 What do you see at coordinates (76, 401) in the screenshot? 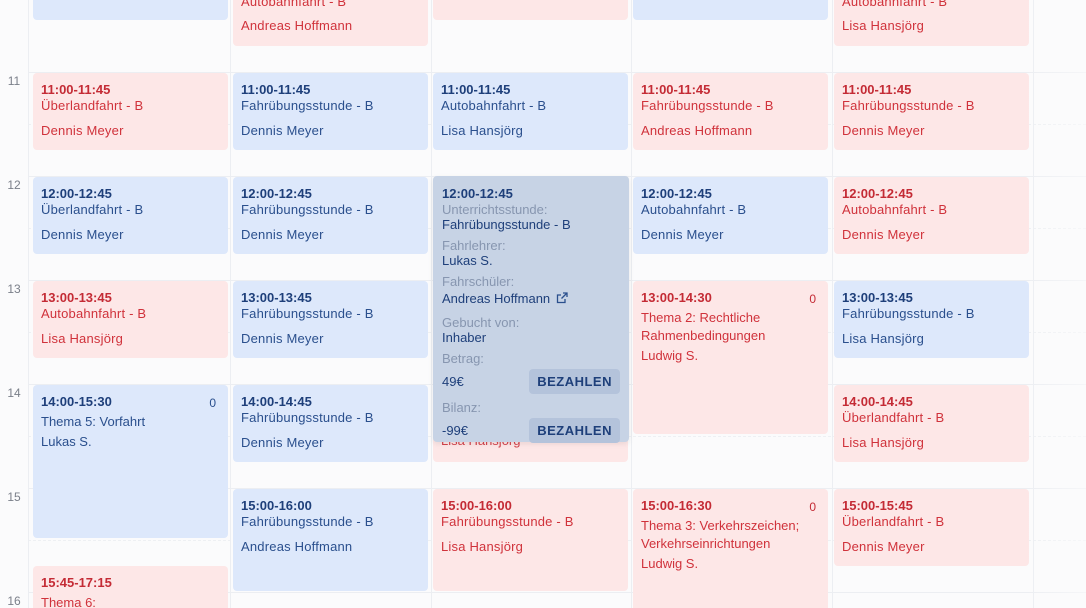
I see `event-time: 14:00-15:30` at bounding box center [76, 401].